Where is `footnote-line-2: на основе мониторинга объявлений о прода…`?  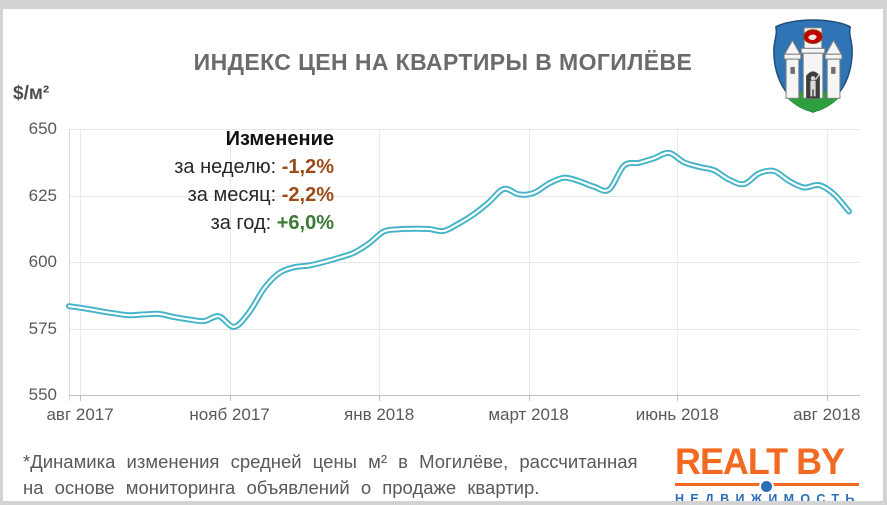
footnote-line-2: на основе мониторинга объявлений о прода… is located at coordinates (281, 487).